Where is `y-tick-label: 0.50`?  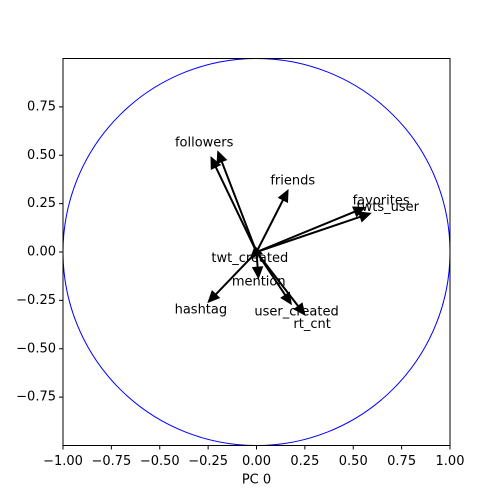
y-tick-label: 0.50 is located at coordinates (41, 155).